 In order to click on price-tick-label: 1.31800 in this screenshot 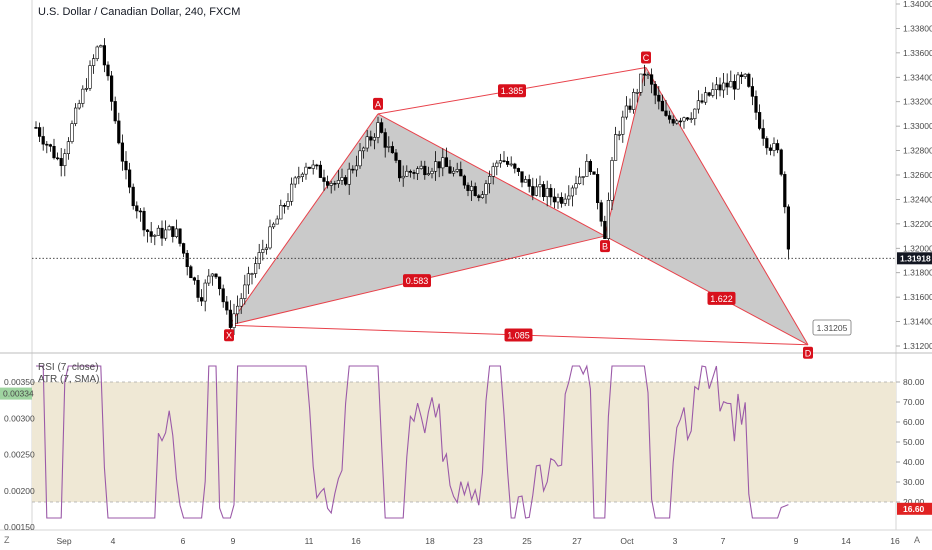, I will do `click(917, 273)`.